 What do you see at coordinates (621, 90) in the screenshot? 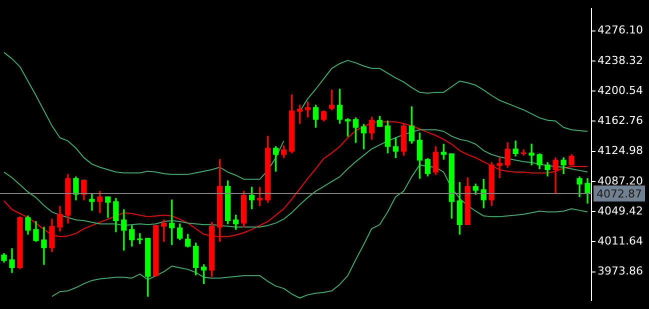
I see `y-tick-label: 4200.54` at bounding box center [621, 90].